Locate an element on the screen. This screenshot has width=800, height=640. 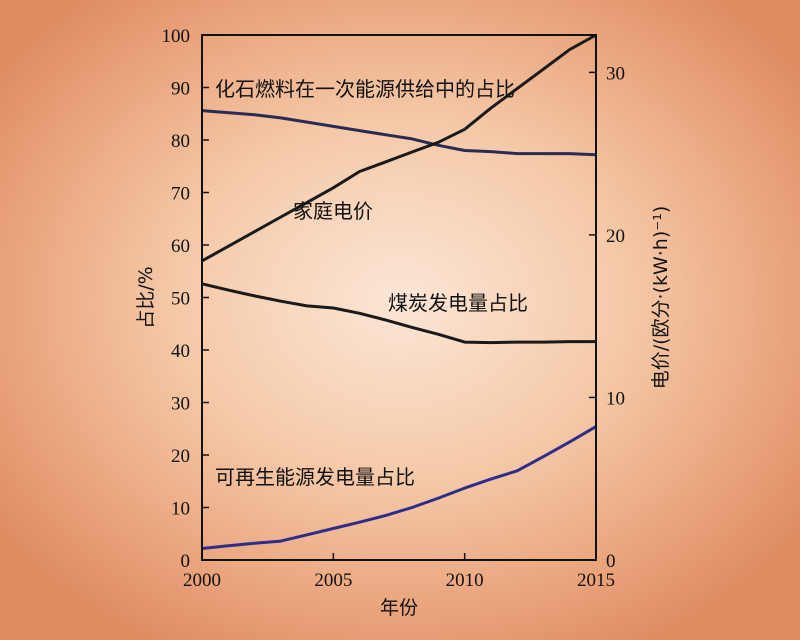
left-y-tick-label: 70 is located at coordinates (180, 194).